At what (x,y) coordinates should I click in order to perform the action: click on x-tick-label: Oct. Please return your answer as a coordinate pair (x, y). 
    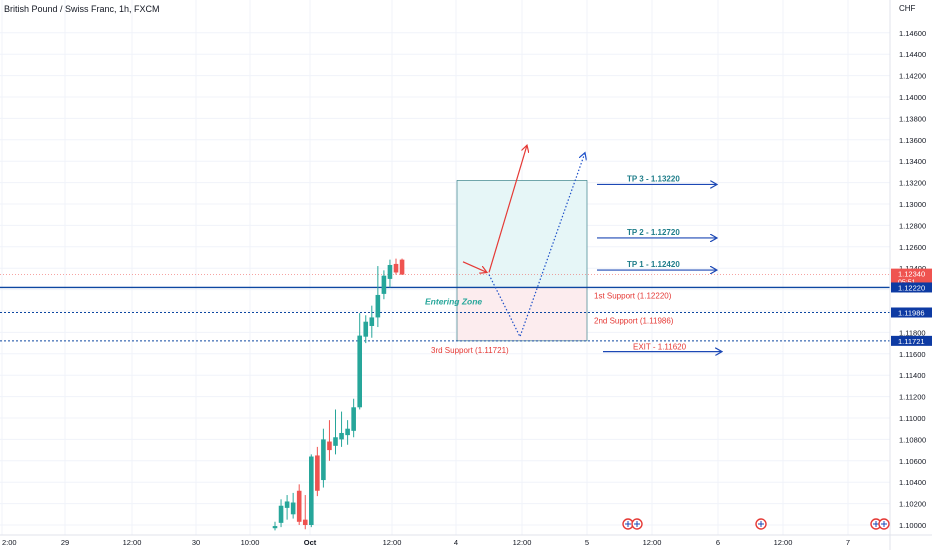
    Looking at the image, I should click on (310, 542).